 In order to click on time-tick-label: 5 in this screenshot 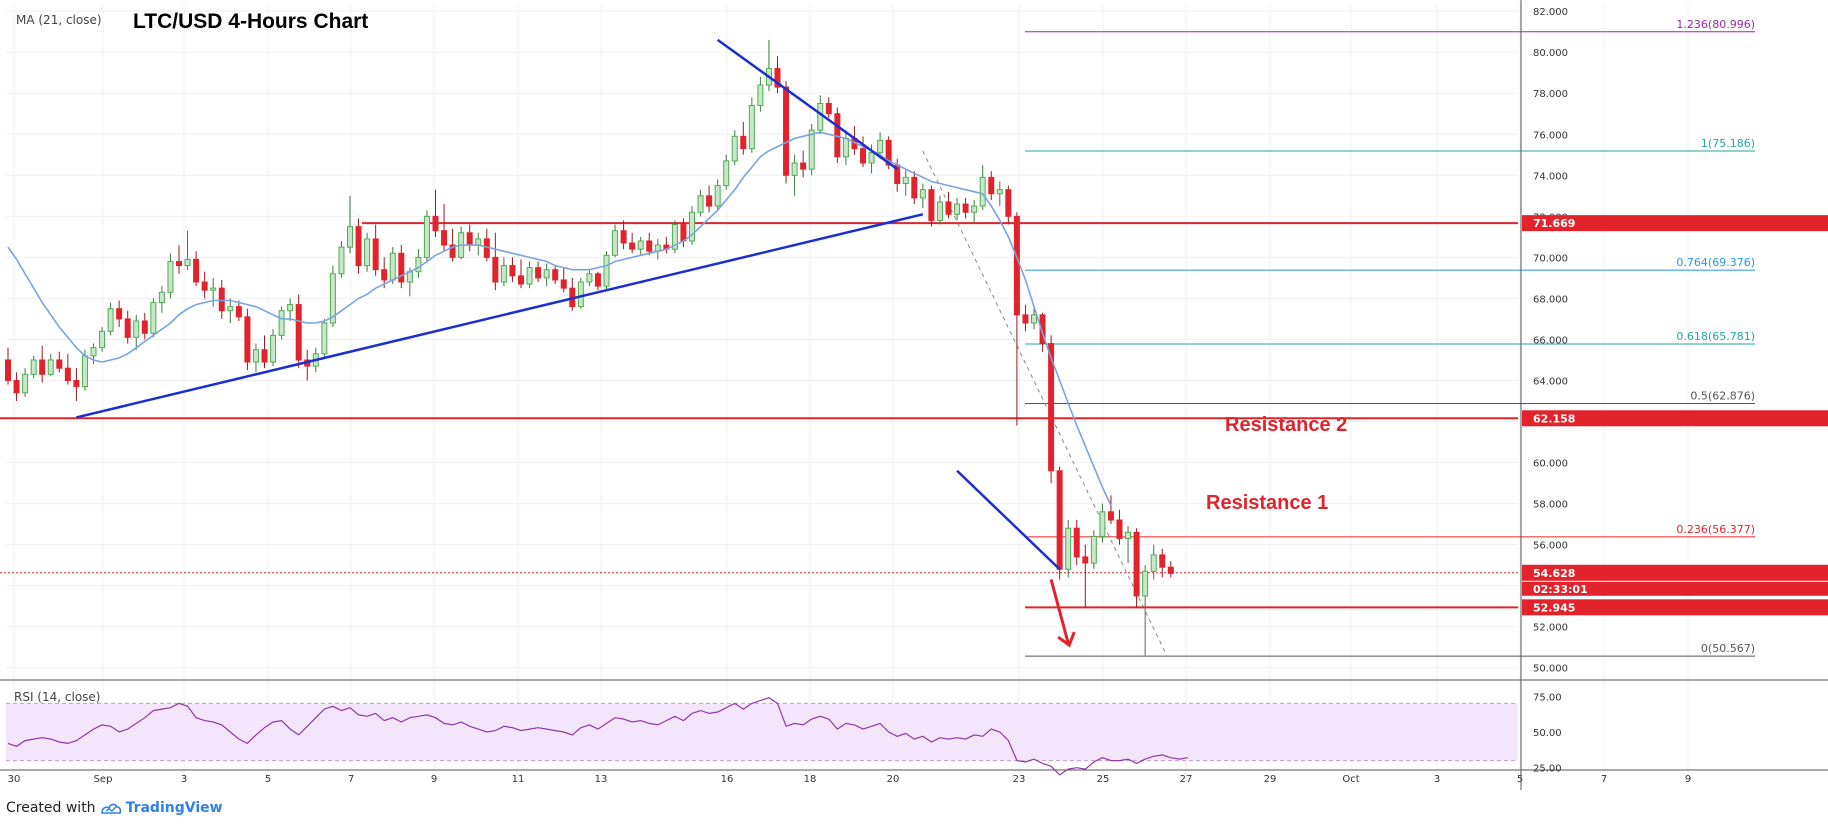, I will do `click(268, 779)`.